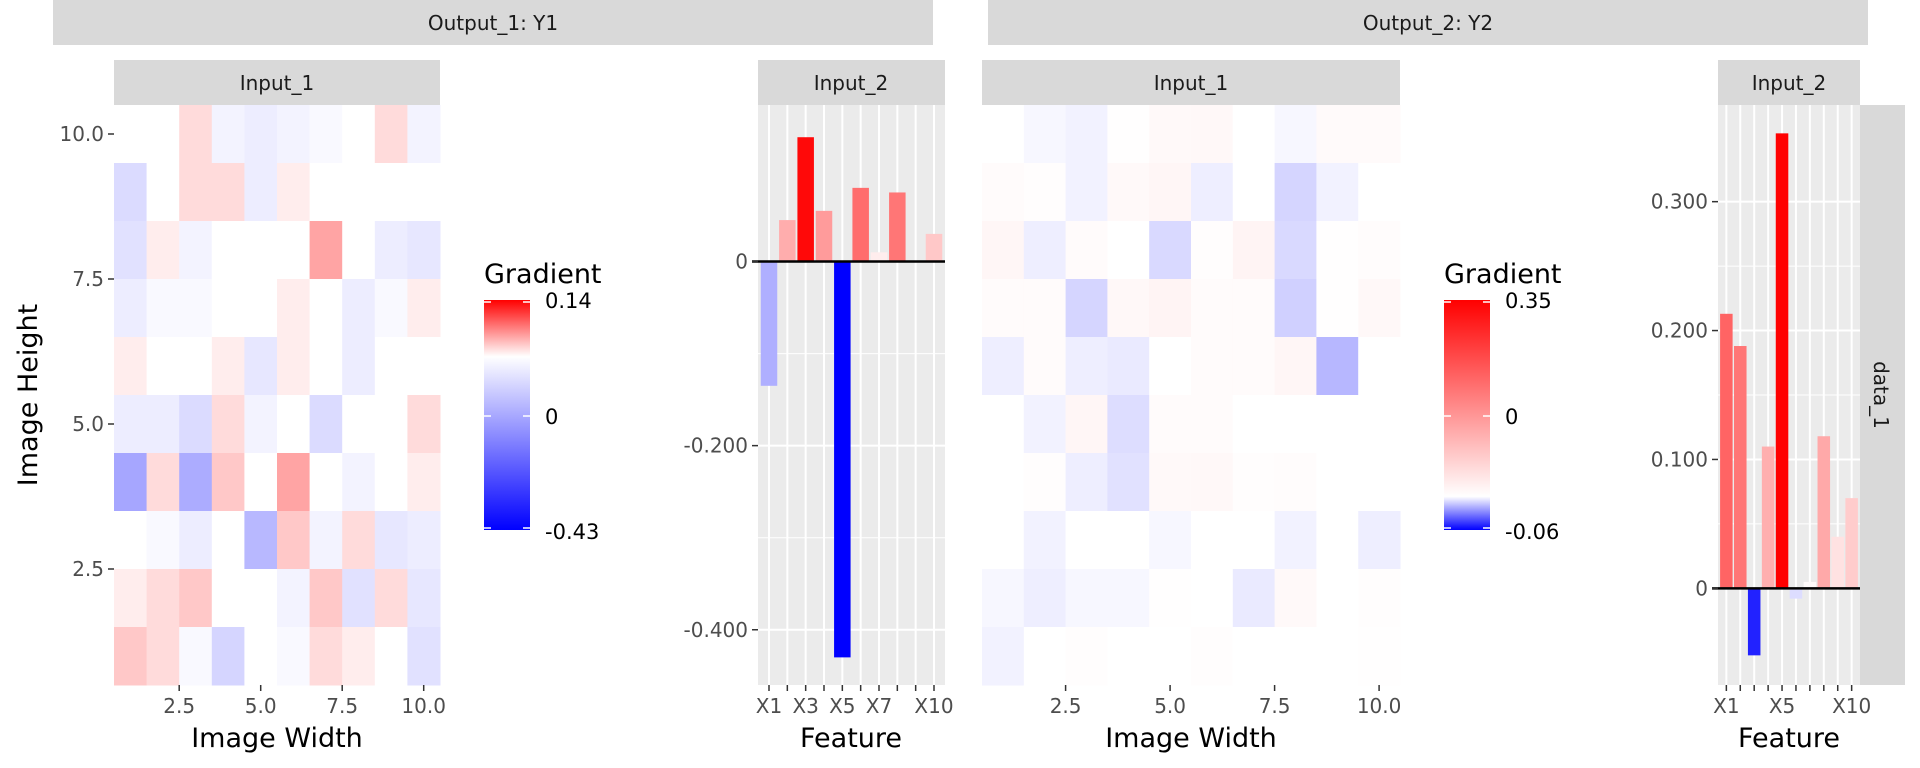 This screenshot has width=1920, height=768. I want to click on legend-min-output2: -0.06, so click(1532, 532).